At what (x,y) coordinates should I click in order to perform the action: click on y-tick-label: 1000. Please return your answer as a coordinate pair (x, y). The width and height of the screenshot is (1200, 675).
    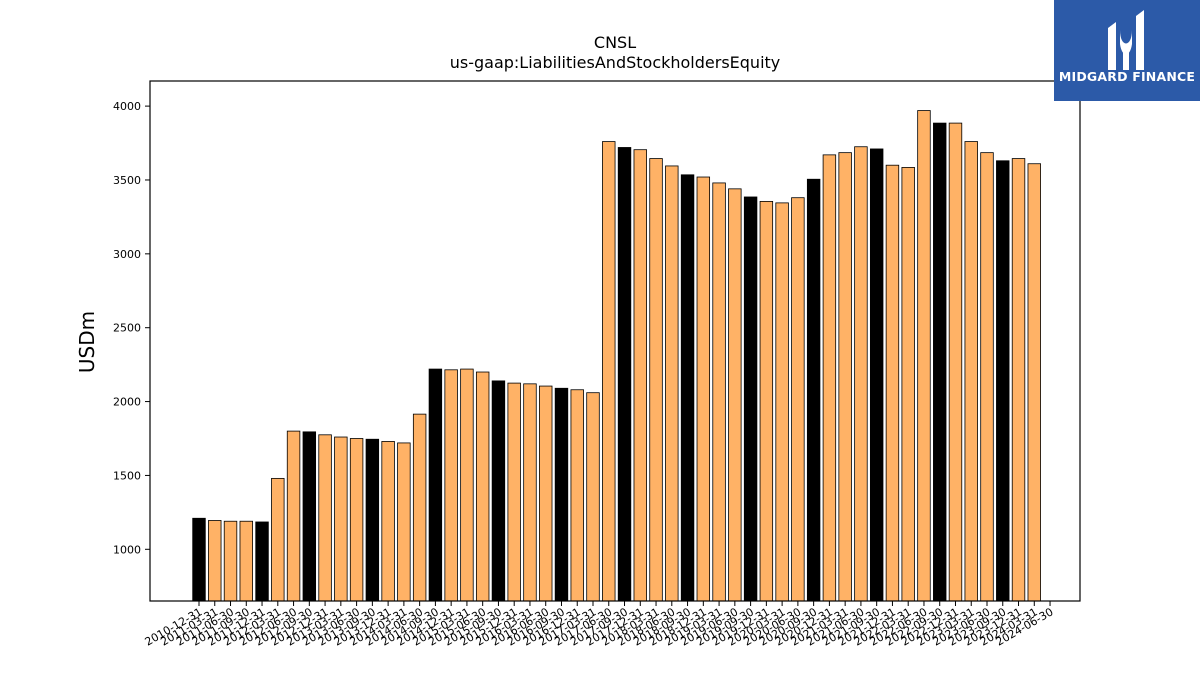
    Looking at the image, I should click on (127, 549).